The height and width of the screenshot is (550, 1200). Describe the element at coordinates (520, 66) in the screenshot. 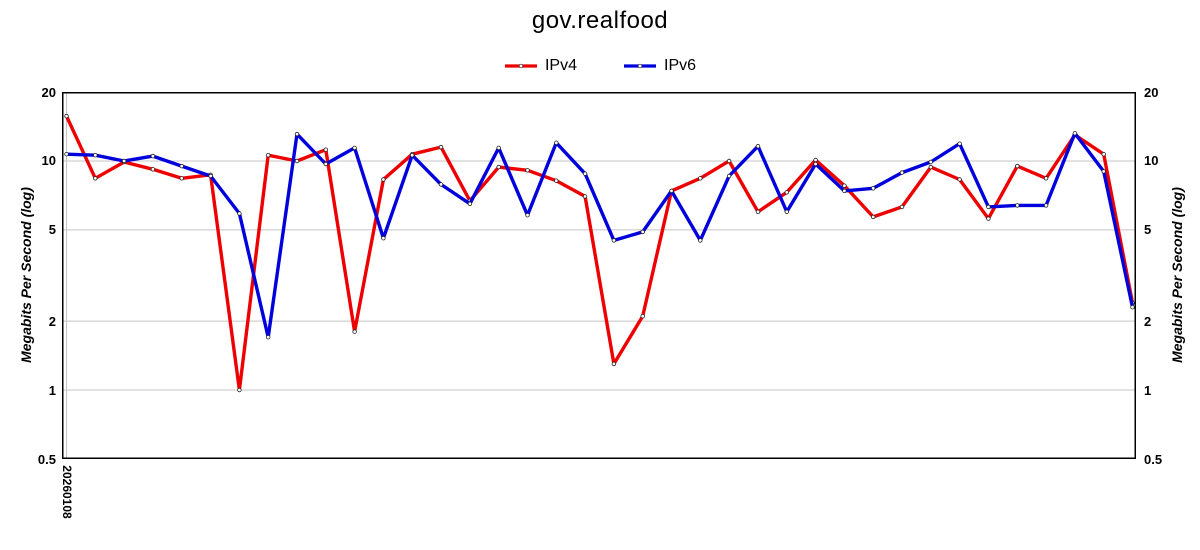

I see `legend-line-ipv4-icon` at that location.